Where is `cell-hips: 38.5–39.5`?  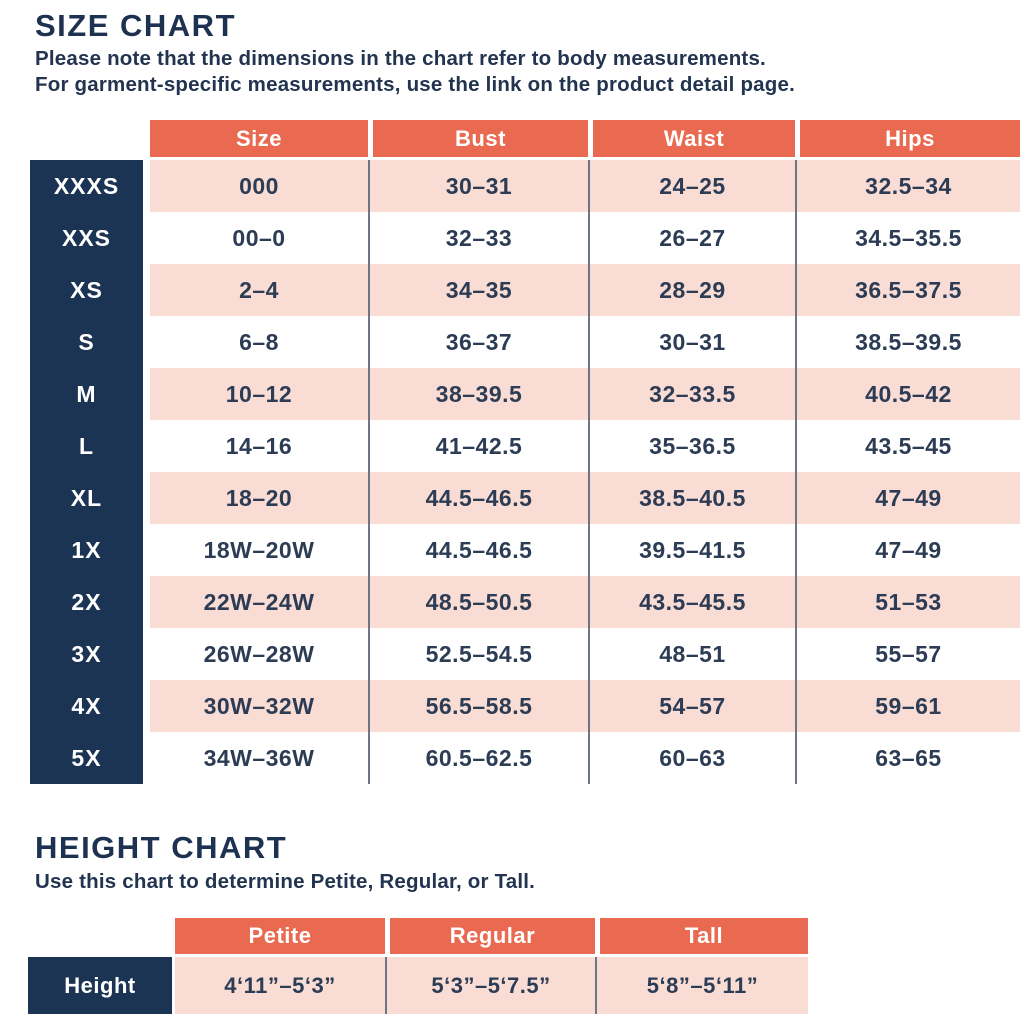 cell-hips: 38.5–39.5 is located at coordinates (907, 342).